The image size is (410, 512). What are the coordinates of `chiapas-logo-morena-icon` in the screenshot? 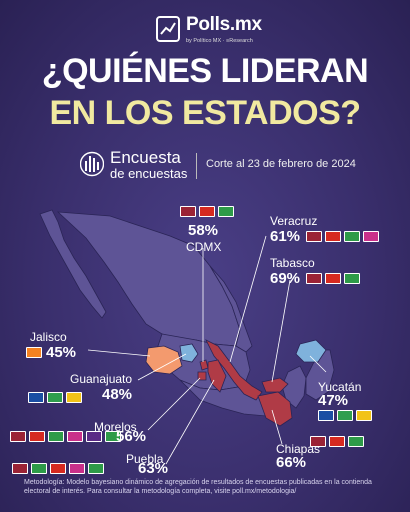 It's located at (318, 441).